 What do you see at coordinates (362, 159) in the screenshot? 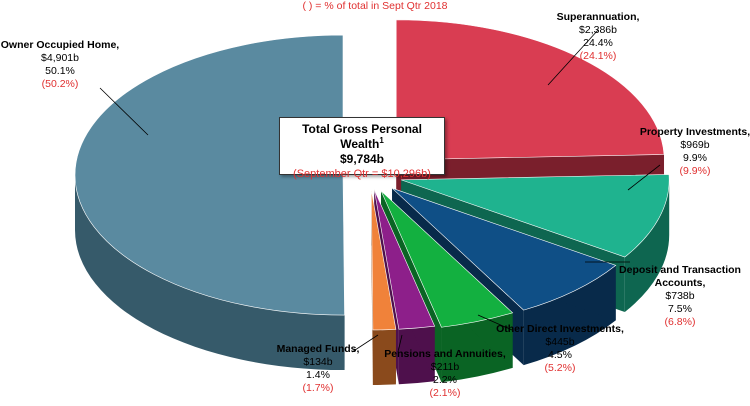
I see `center-total-value: $9,784b` at bounding box center [362, 159].